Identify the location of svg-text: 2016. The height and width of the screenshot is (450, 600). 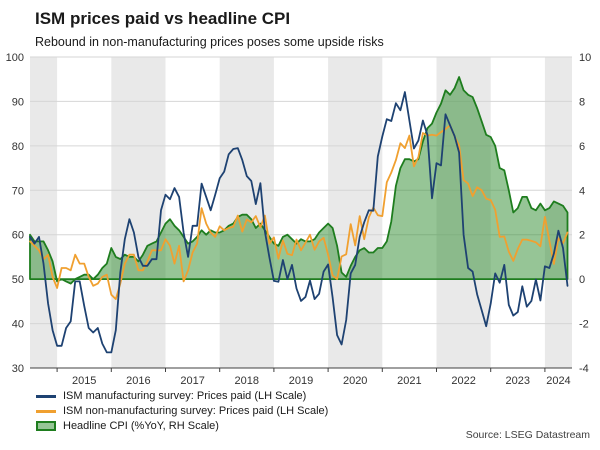
(138, 380).